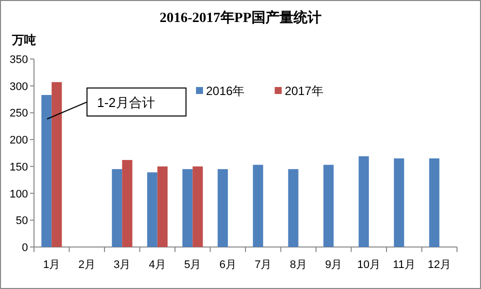 The height and width of the screenshot is (289, 481). What do you see at coordinates (22, 221) in the screenshot?
I see `y-tick-label: 50` at bounding box center [22, 221].